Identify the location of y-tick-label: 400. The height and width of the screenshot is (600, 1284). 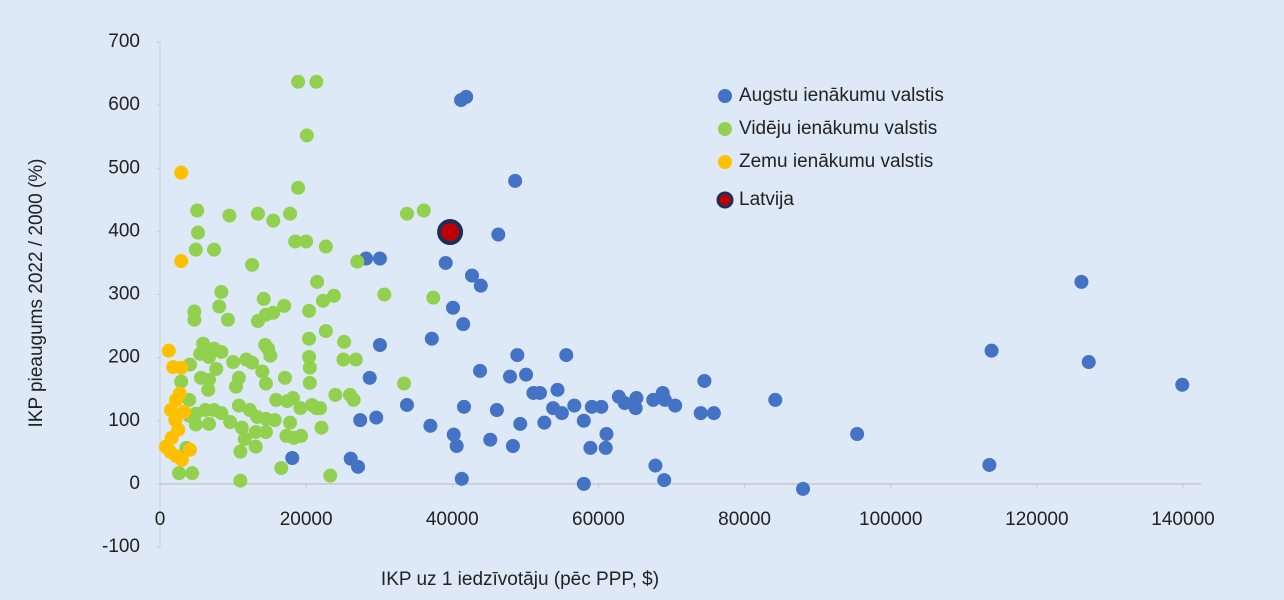
(124, 230).